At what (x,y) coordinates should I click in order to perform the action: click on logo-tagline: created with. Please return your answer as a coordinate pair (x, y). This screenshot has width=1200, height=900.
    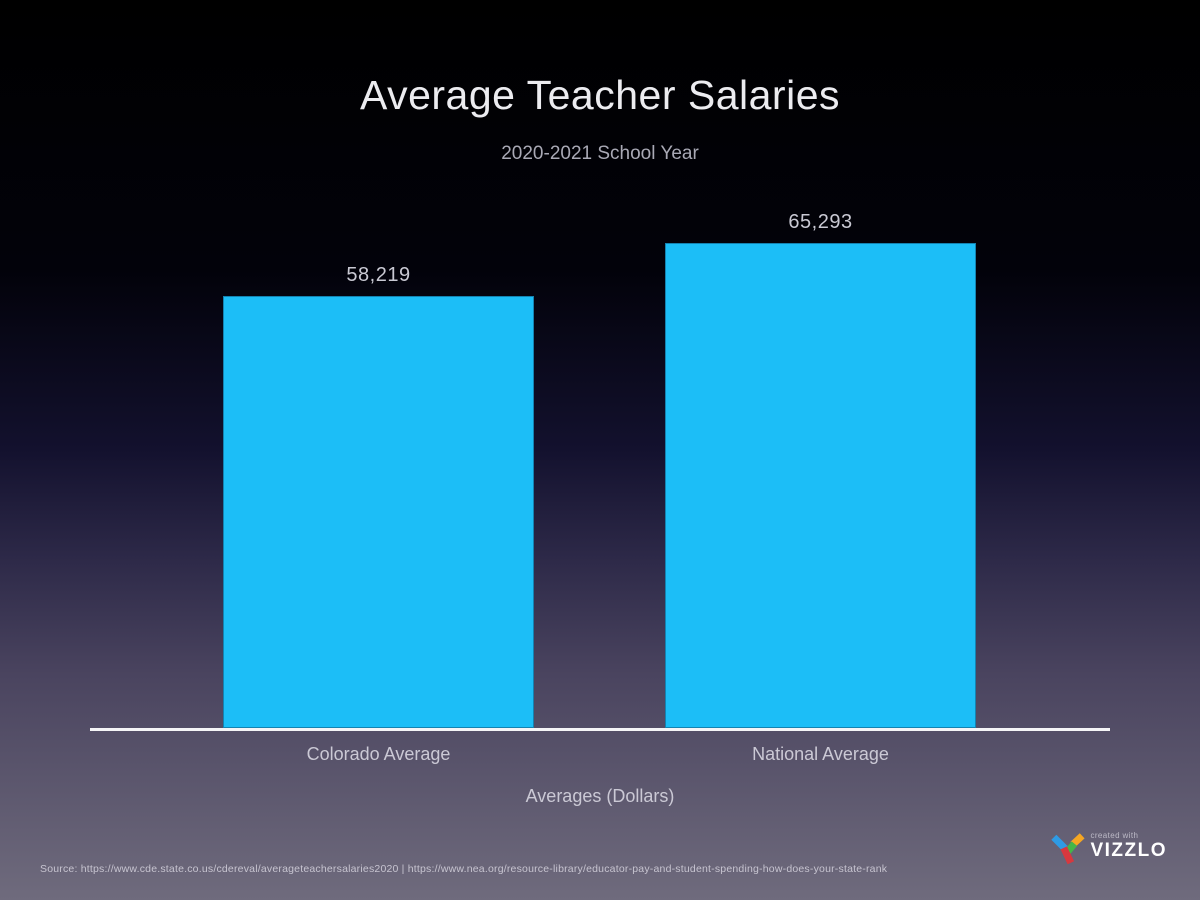
    Looking at the image, I should click on (1114, 835).